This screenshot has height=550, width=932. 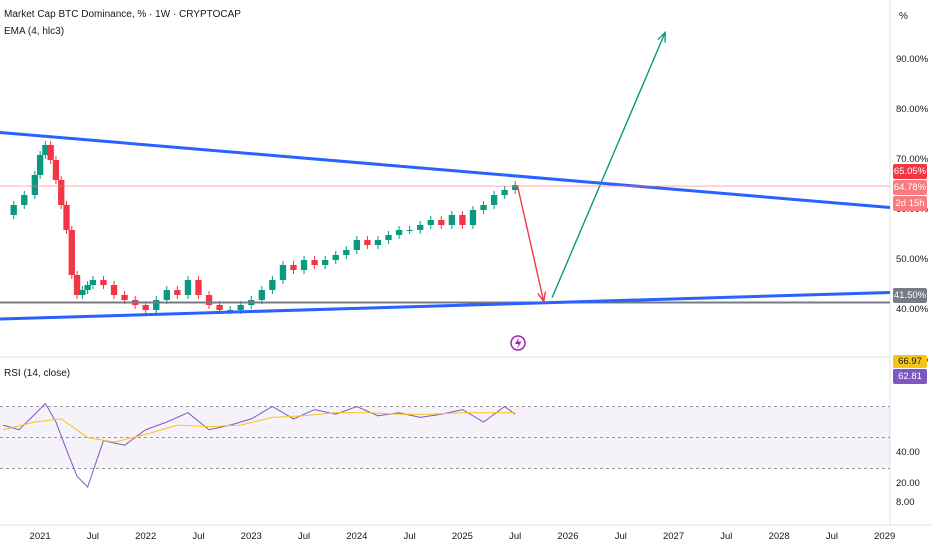 What do you see at coordinates (908, 452) in the screenshot?
I see `rsi-axis-tick: 40.00` at bounding box center [908, 452].